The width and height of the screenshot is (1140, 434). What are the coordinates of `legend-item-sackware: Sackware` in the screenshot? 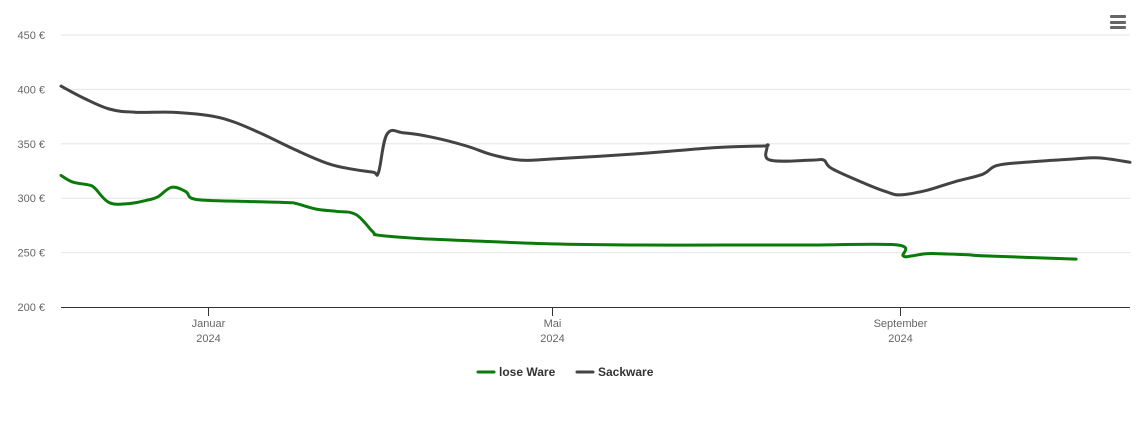 It's located at (614, 372).